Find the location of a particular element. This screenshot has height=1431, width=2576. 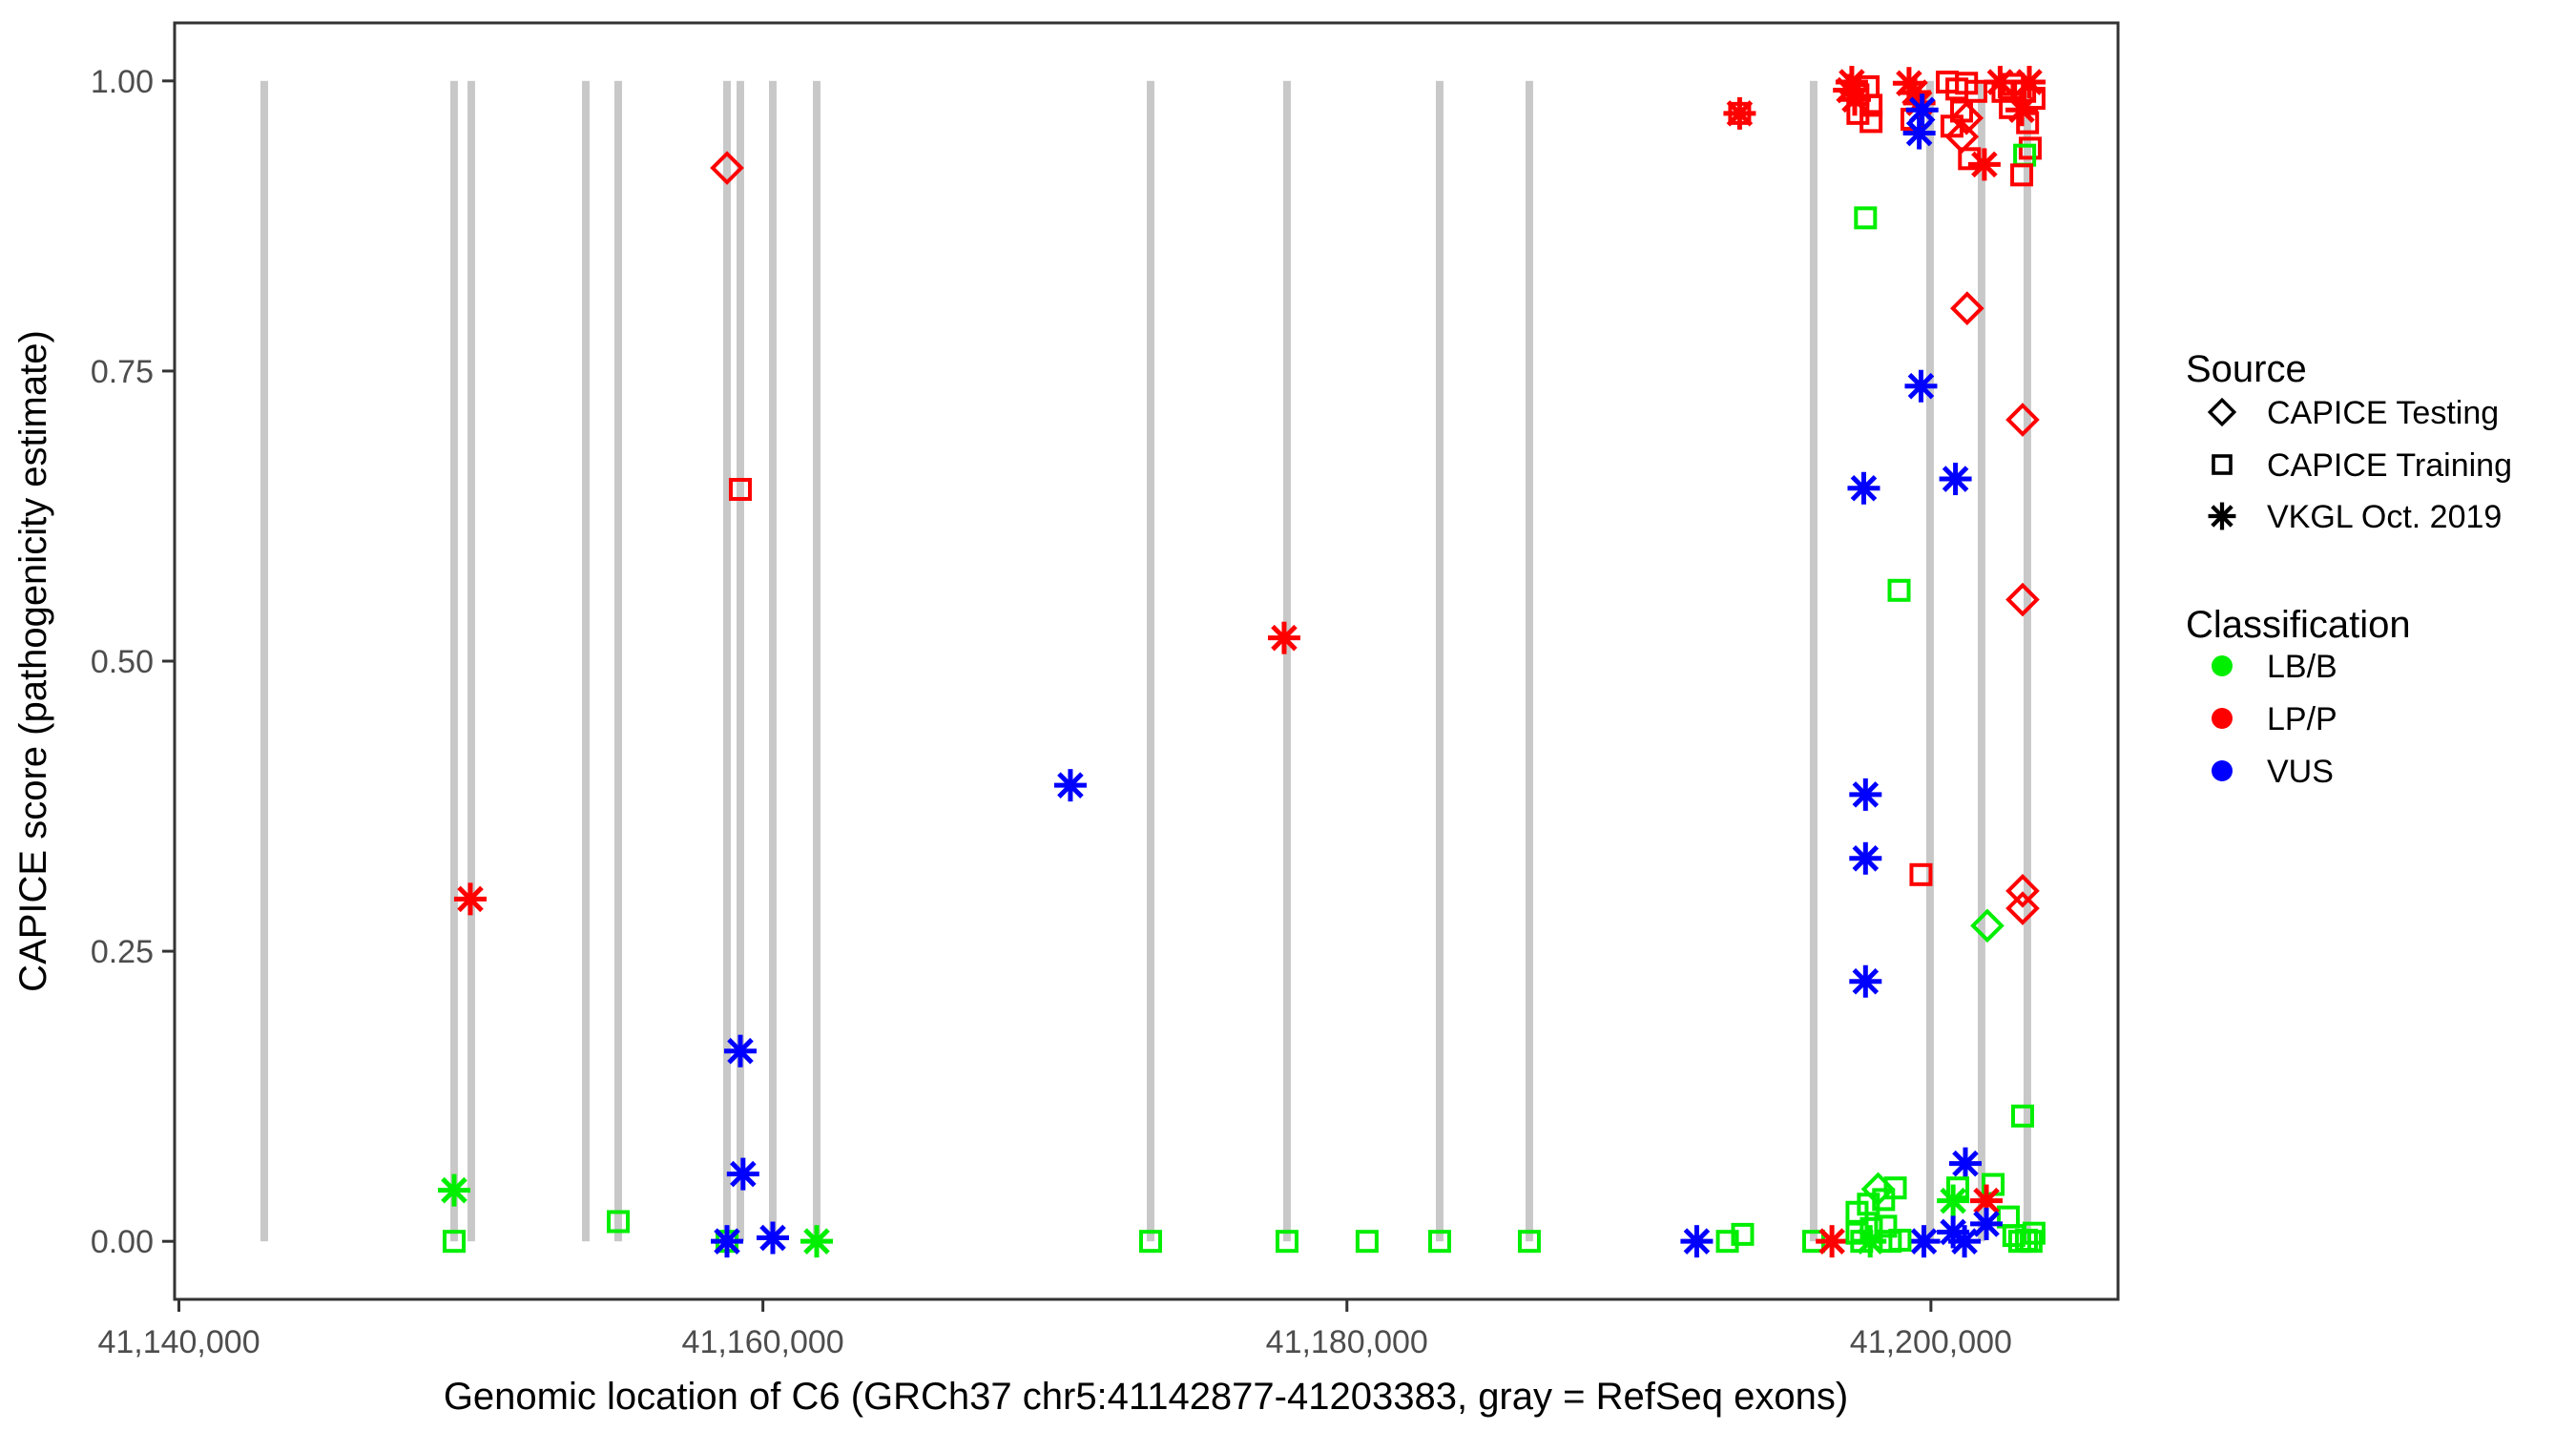

y-tick-label: 1.00 is located at coordinates (122, 82).